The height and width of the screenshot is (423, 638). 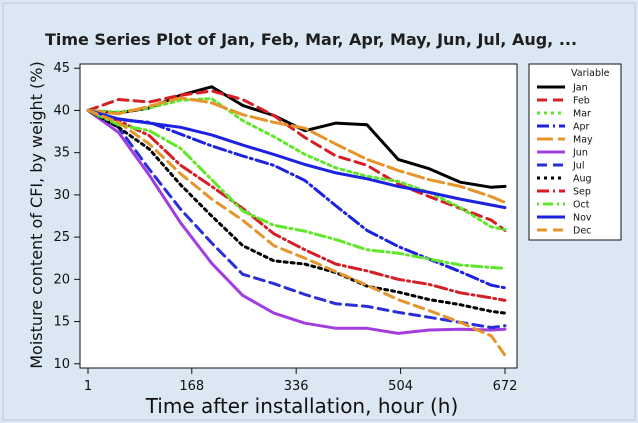 I want to click on legend-label-nov: Nov, so click(x=582, y=218).